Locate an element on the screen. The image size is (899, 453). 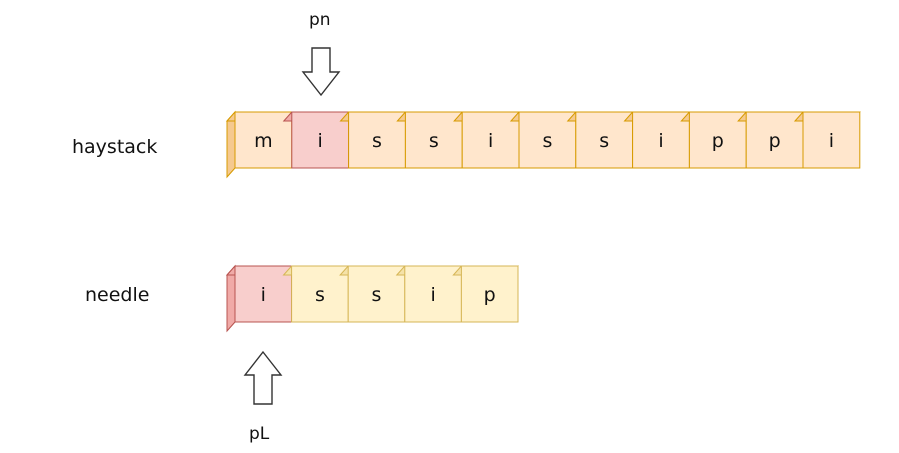
pl-pointer: pL is located at coordinates (263, 397).